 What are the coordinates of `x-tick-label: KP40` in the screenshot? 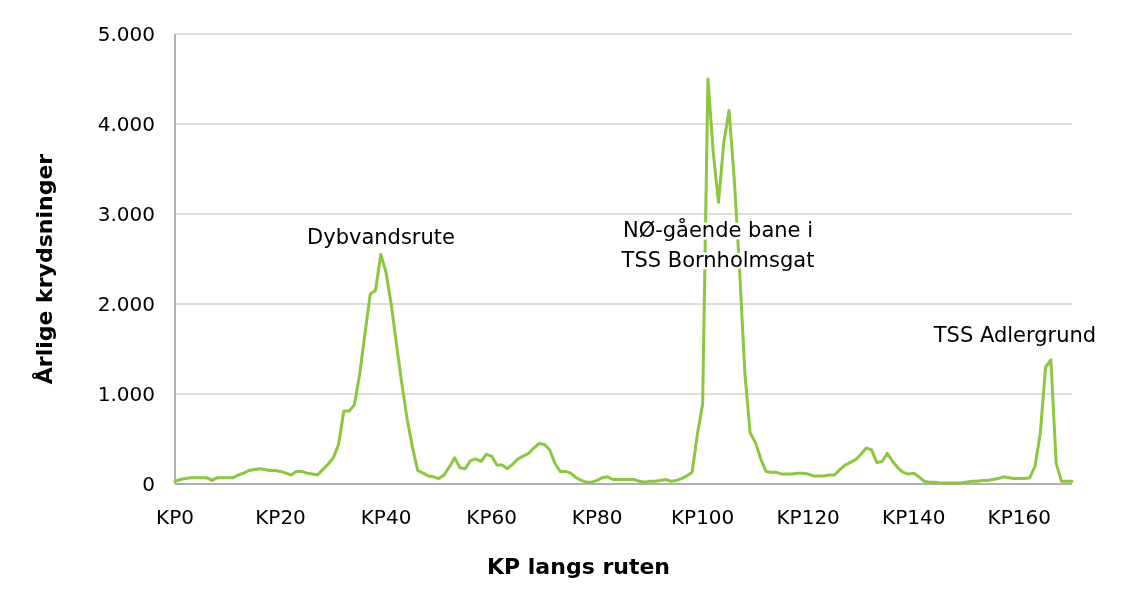 It's located at (386, 517).